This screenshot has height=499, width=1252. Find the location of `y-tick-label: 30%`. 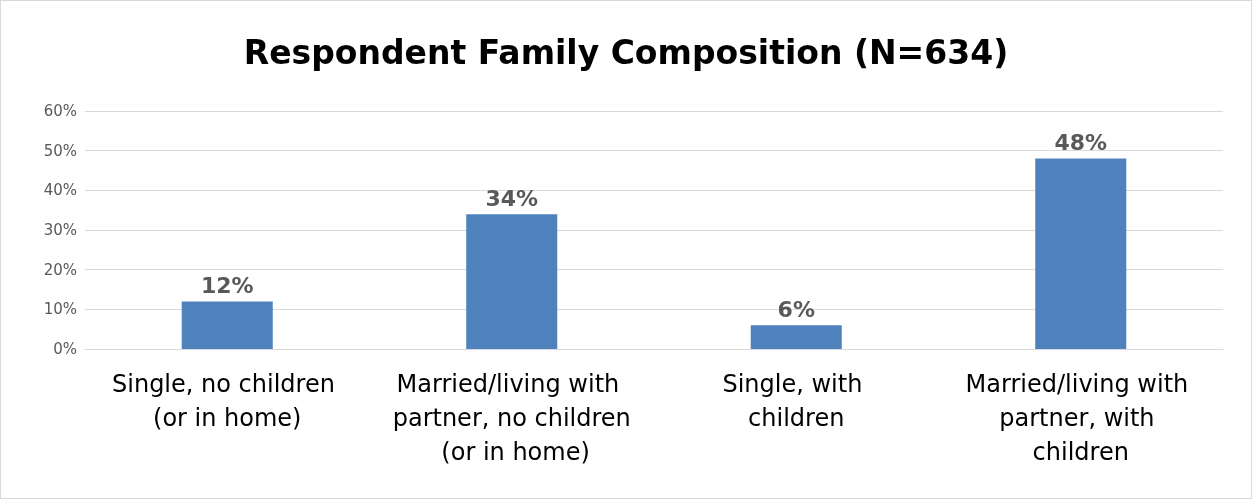

y-tick-label: 30% is located at coordinates (60, 230).